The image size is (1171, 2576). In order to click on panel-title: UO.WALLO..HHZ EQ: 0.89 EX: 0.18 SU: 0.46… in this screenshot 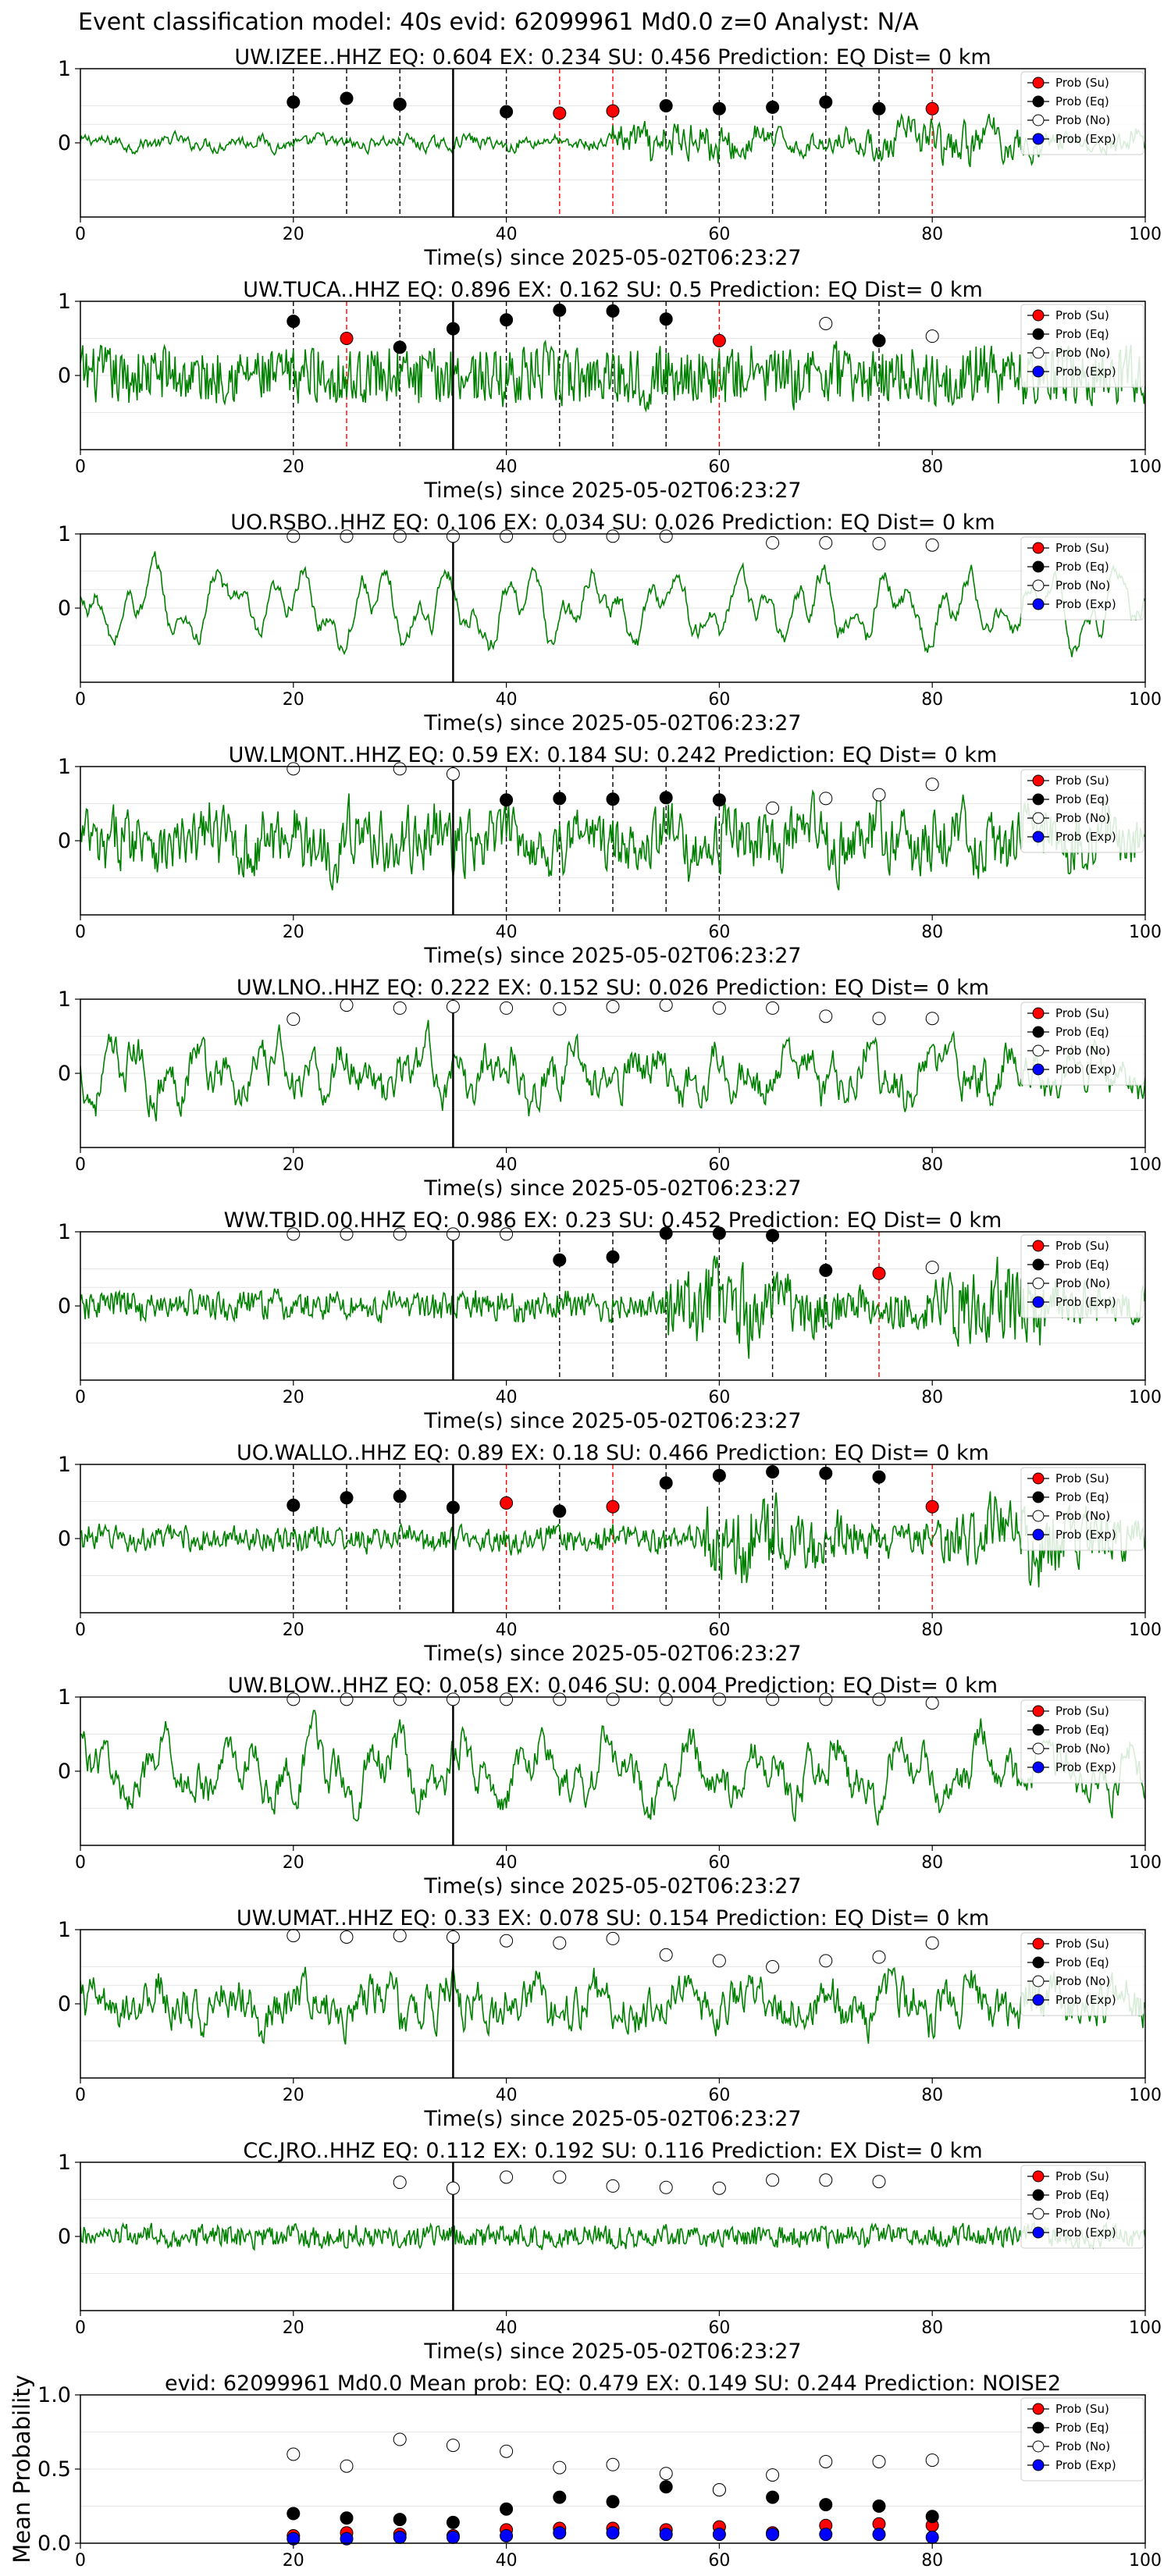, I will do `click(613, 1453)`.